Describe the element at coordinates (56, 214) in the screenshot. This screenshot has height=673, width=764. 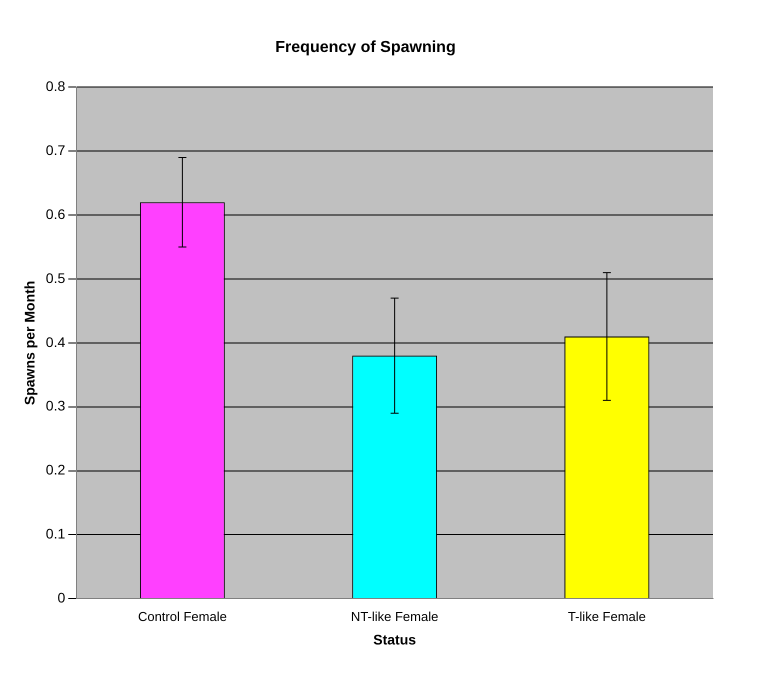
I see `y-tick-label: 0.6` at that location.